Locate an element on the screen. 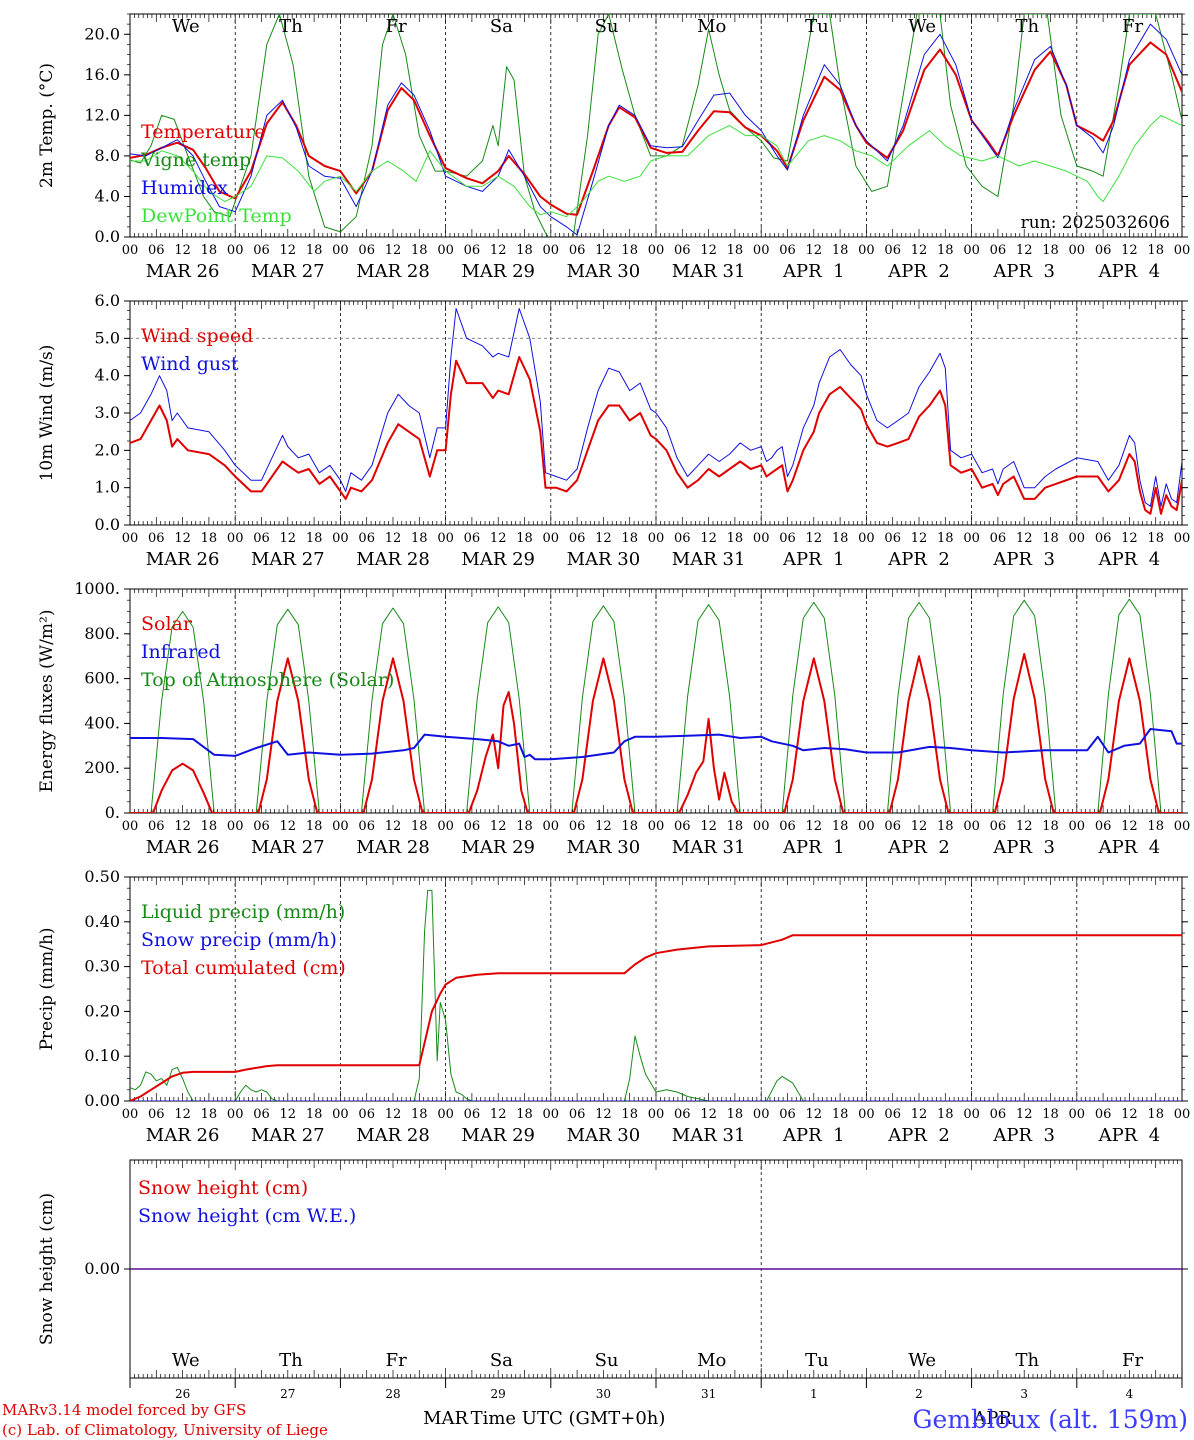  date-label: MAR 28 is located at coordinates (393, 559).